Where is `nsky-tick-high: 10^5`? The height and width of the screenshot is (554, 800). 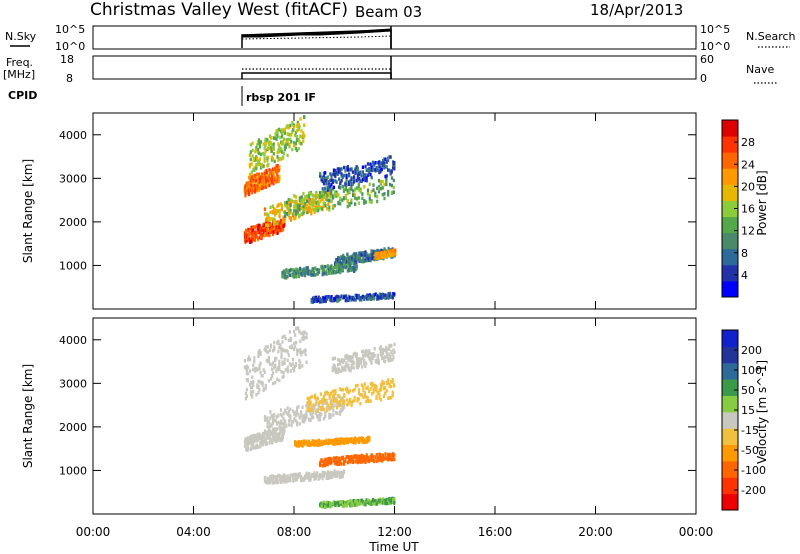
nsky-tick-high: 10^5 is located at coordinates (70, 29).